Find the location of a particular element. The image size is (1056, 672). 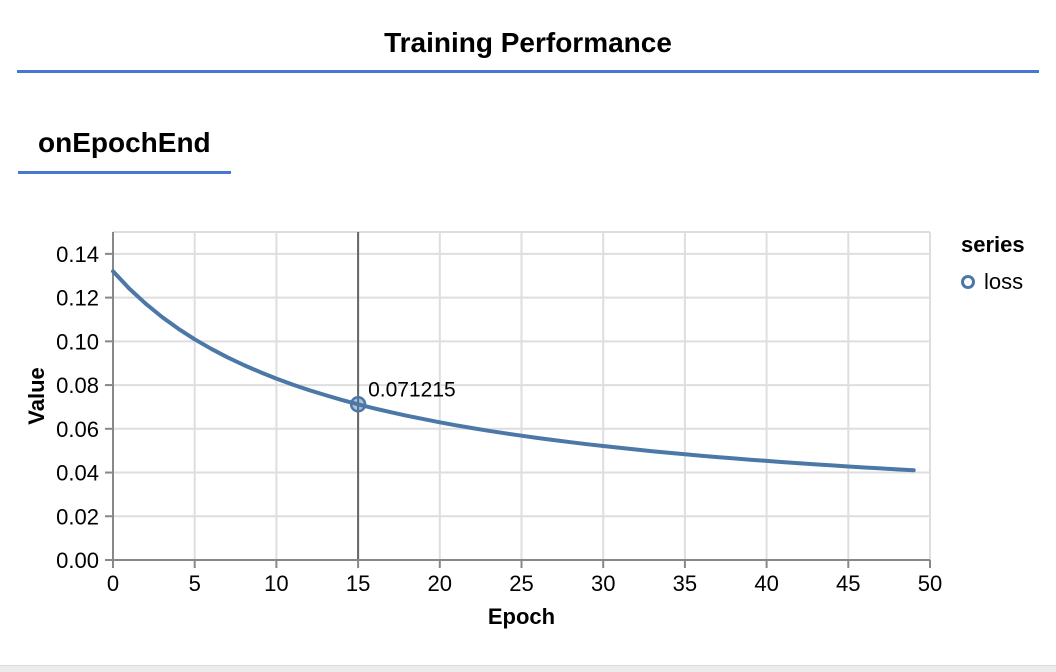

x-tick-label: 35 is located at coordinates (685, 583).